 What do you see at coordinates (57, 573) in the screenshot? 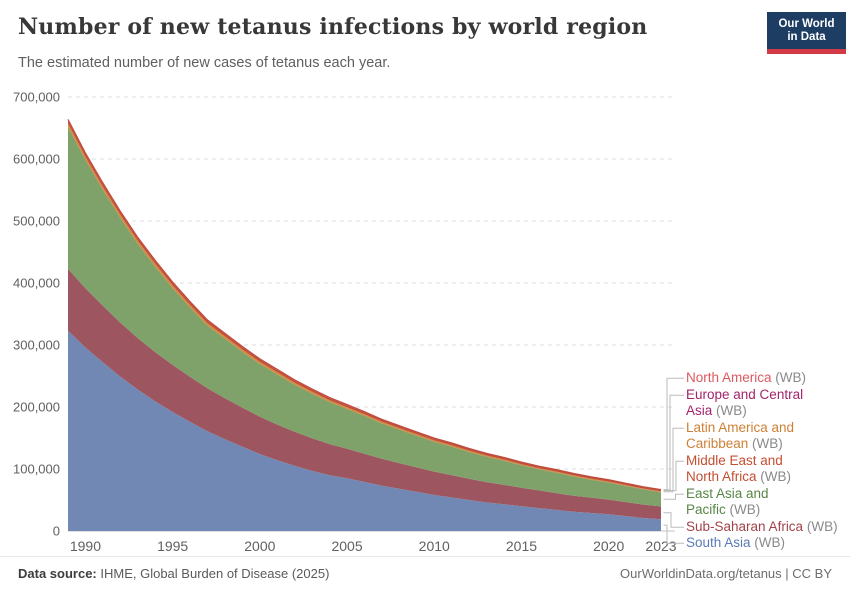
I see `data-source-label: Data source:` at bounding box center [57, 573].